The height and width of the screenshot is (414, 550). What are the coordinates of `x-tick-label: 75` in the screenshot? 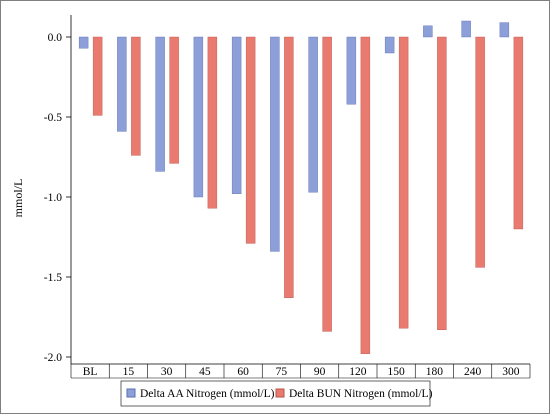 It's located at (282, 372).